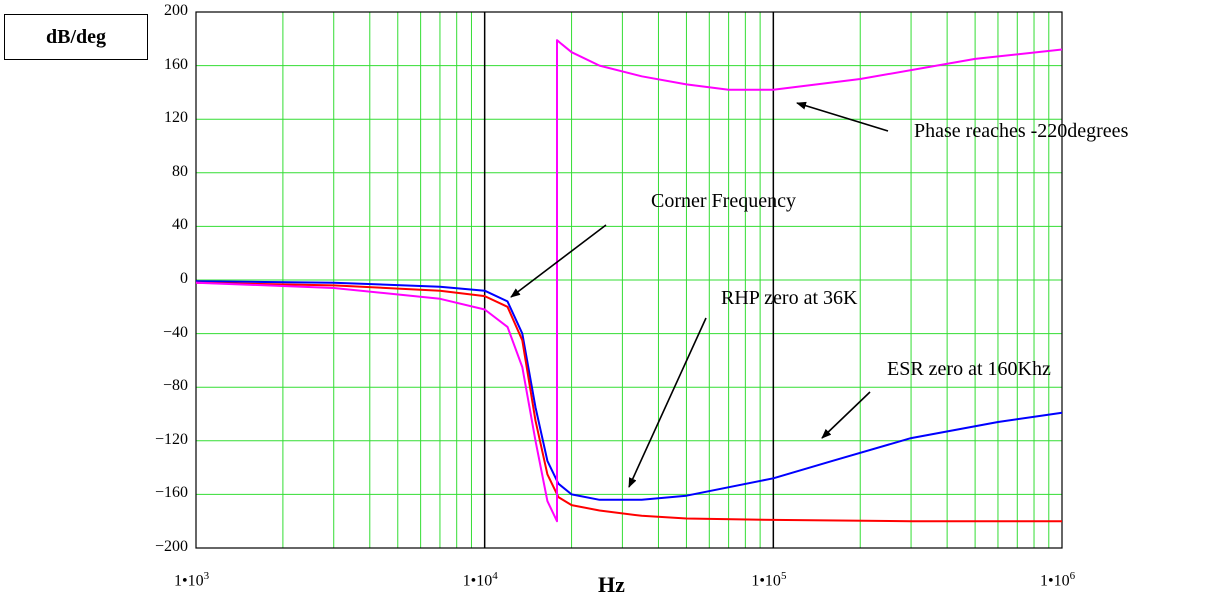 The height and width of the screenshot is (600, 1205). What do you see at coordinates (175, 332) in the screenshot?
I see `y-tick-label: −40` at bounding box center [175, 332].